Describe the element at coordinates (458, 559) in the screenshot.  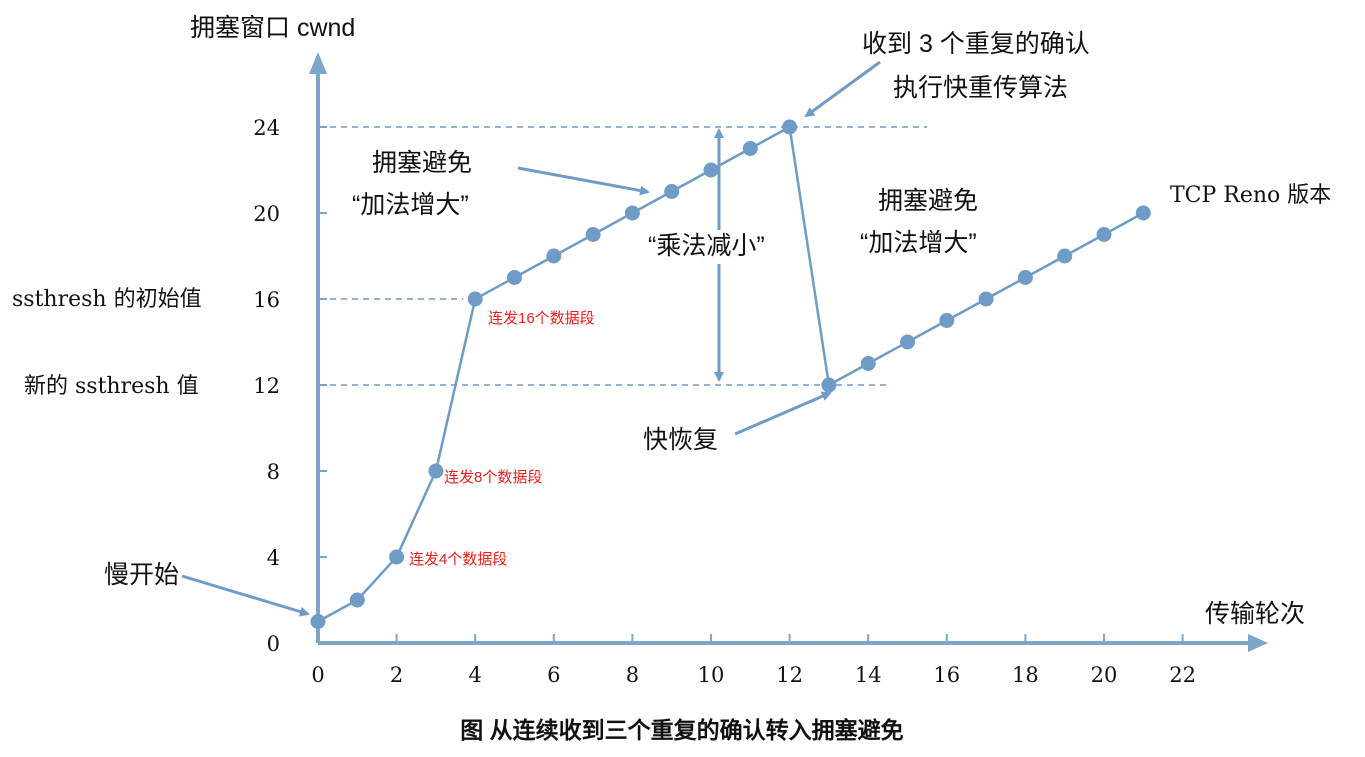
I see `send-4-segments-note: 连发4个数据段` at that location.